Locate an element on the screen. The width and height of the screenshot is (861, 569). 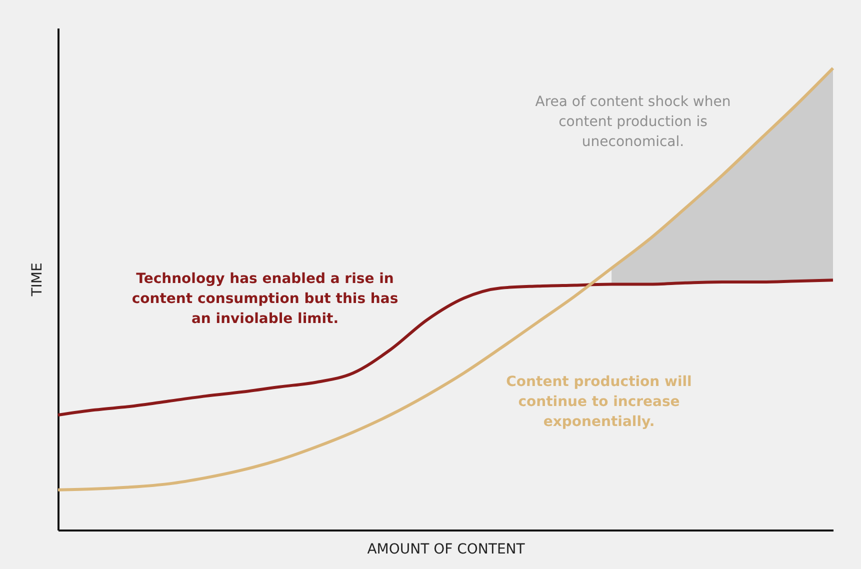
annotation: Area of content shock when content production is uneconomical. is located at coordinates (633, 122).